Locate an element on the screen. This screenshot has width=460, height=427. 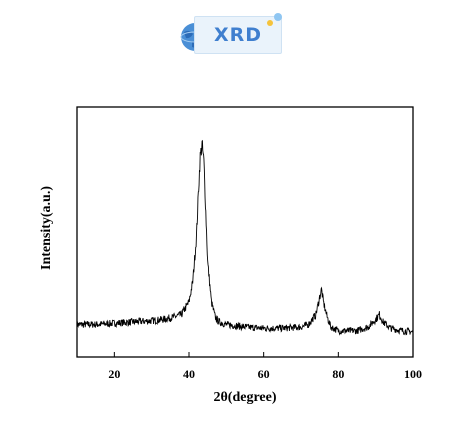
x-axis-title: 2θ(degree) is located at coordinates (244, 397).